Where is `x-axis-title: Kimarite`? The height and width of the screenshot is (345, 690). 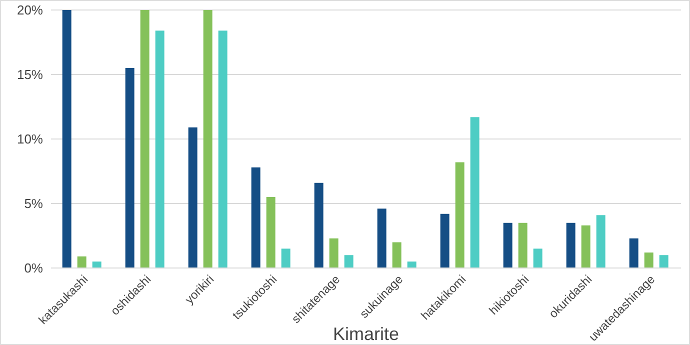
x-axis-title: Kimarite is located at coordinates (366, 334).